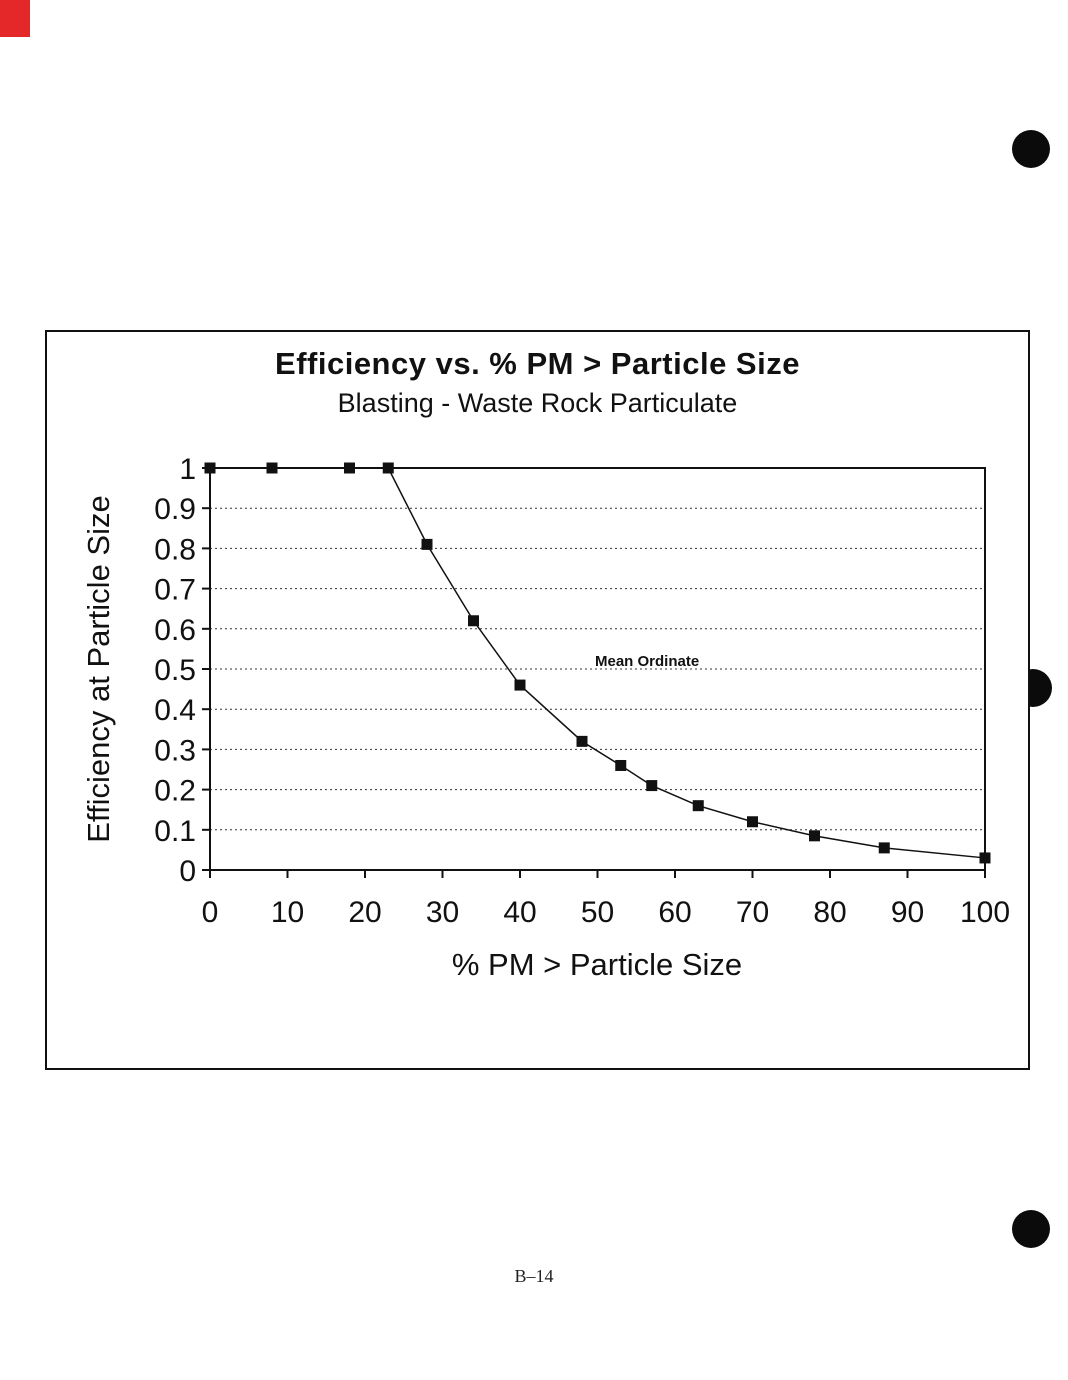 The image size is (1068, 1380). Describe the element at coordinates (907, 912) in the screenshot. I see `x-tick-label: 90` at that location.